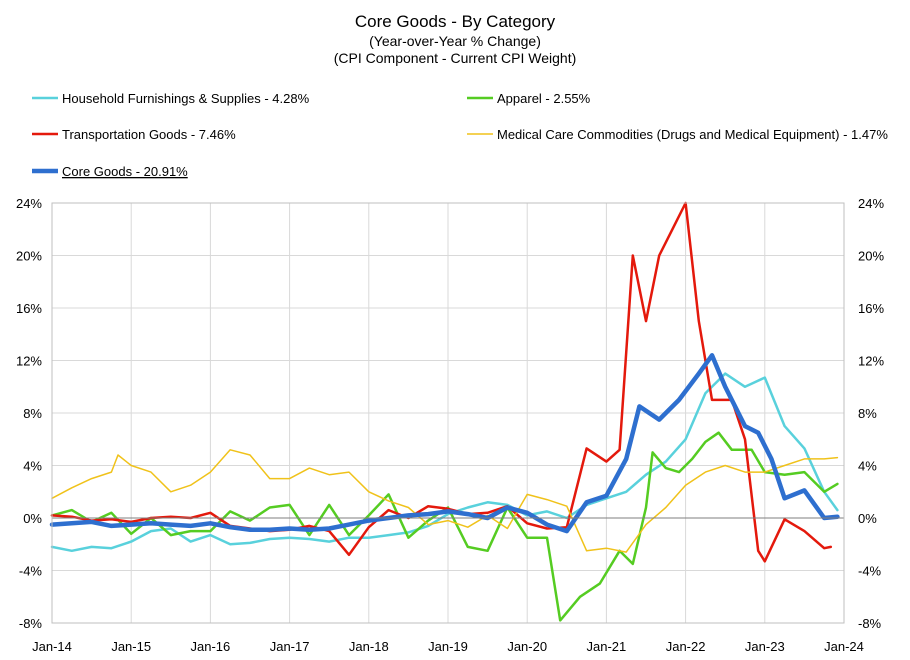 The width and height of the screenshot is (910, 660). What do you see at coordinates (31, 571) in the screenshot?
I see `y-tick-left: -4%` at bounding box center [31, 571].